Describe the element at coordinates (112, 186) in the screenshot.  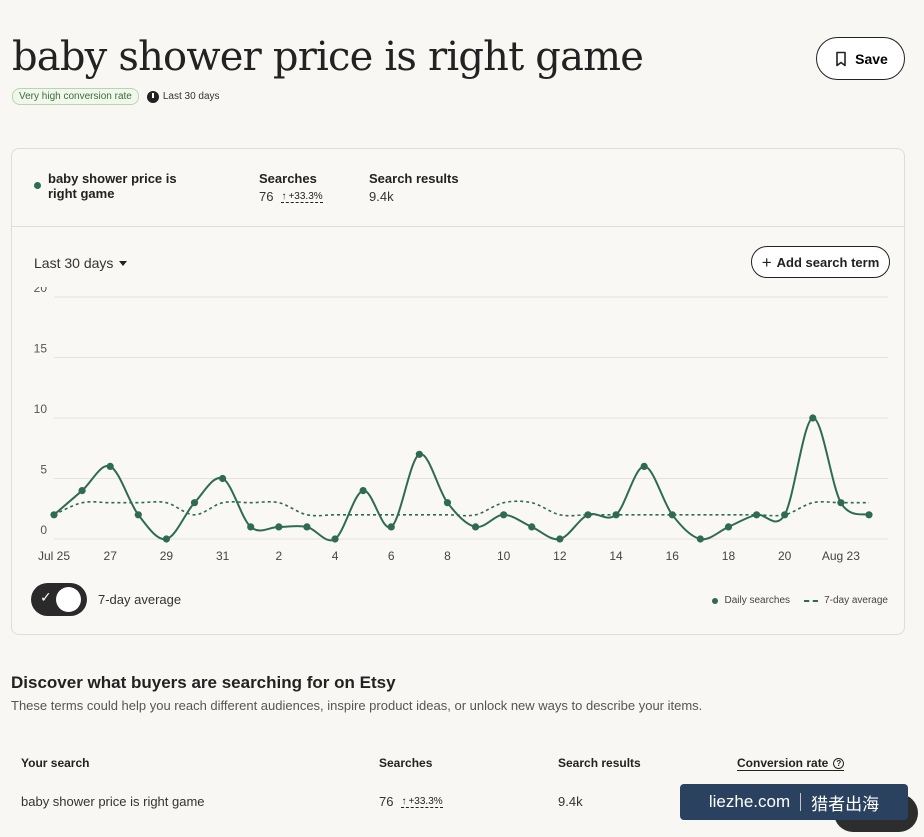
I see `summary-term-label: baby shower price is right game` at that location.